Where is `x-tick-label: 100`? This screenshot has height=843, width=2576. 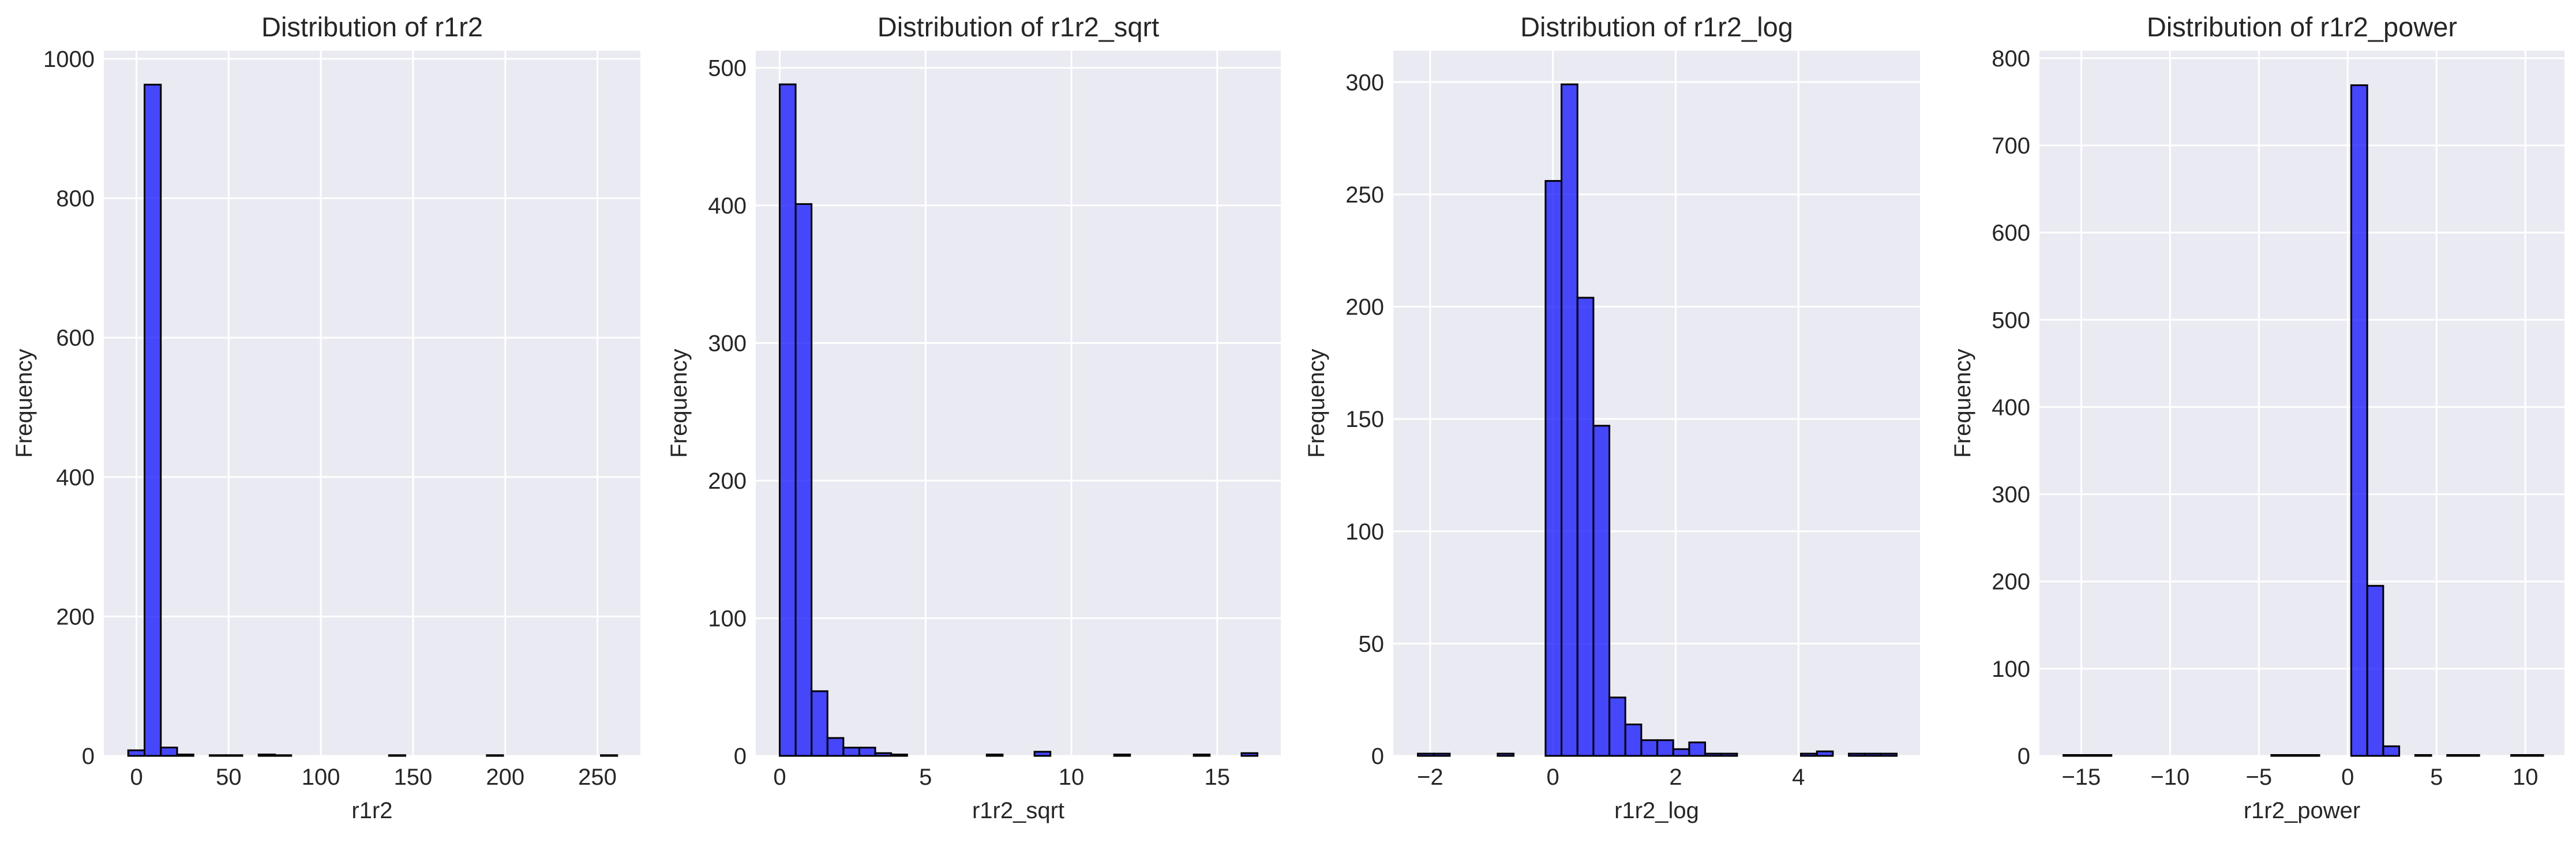
x-tick-label: 100 is located at coordinates (321, 777).